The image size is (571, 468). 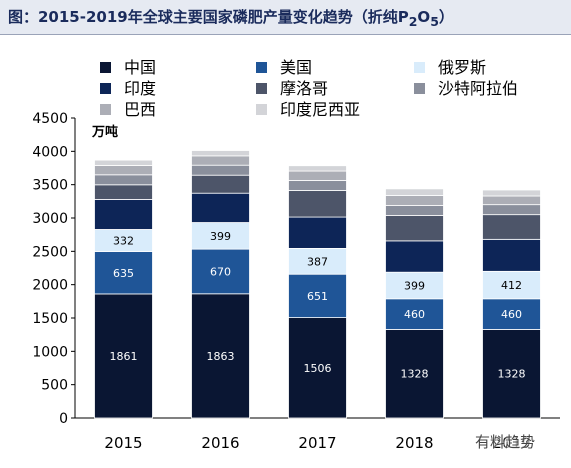 What do you see at coordinates (50, 252) in the screenshot?
I see `y-tick-label: 2500` at bounding box center [50, 252].